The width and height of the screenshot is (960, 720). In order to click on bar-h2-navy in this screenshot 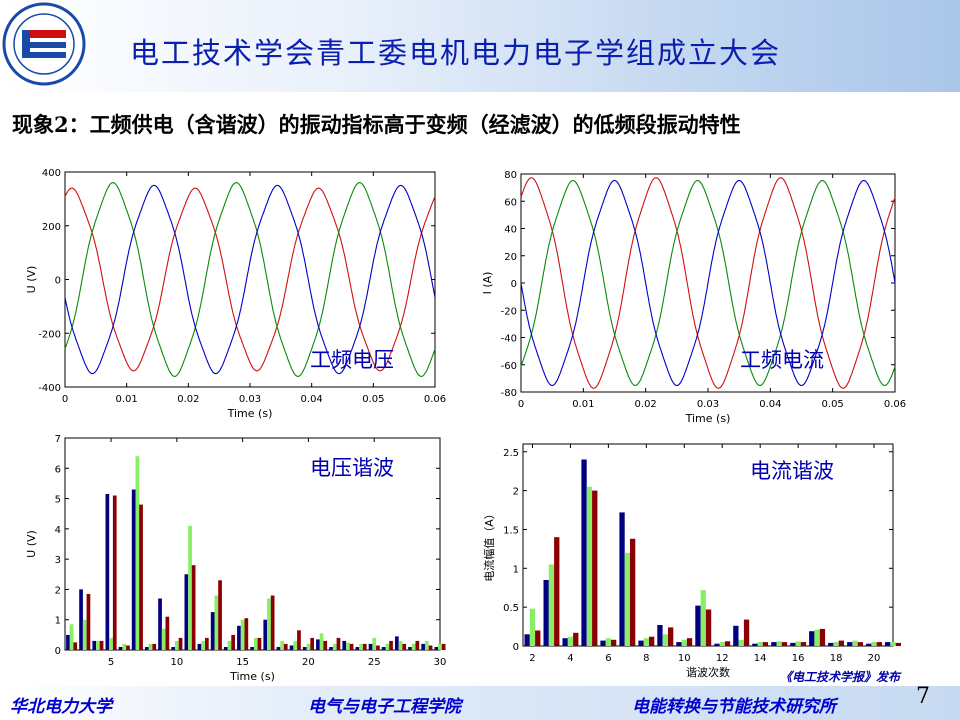, I will do `click(68, 642)`.